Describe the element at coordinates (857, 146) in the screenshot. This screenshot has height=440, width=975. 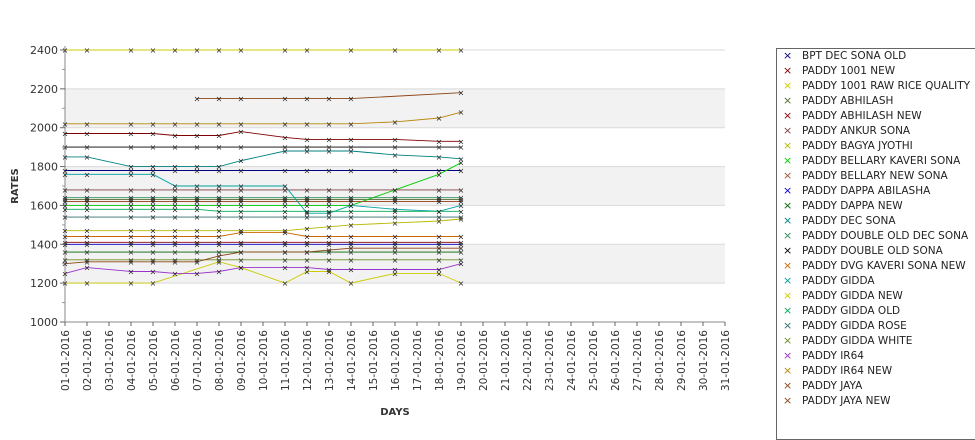
I see `legend-label: PADDY BAGYA JYOTHI` at that location.